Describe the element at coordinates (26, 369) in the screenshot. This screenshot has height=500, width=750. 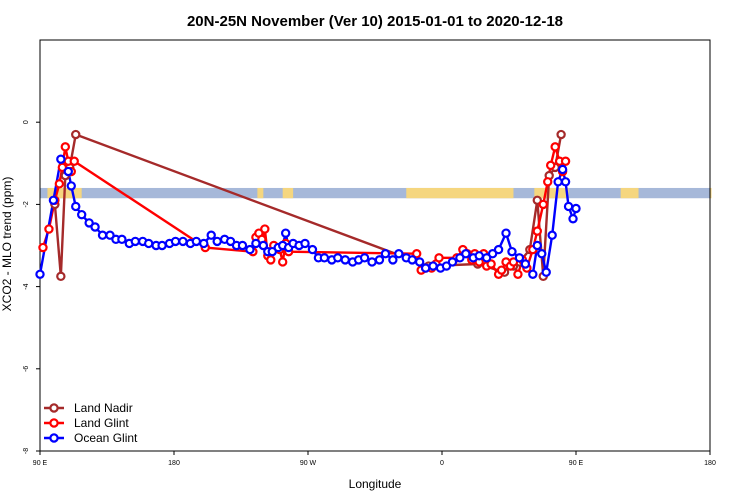
I see `y-tick-label: -6` at that location.